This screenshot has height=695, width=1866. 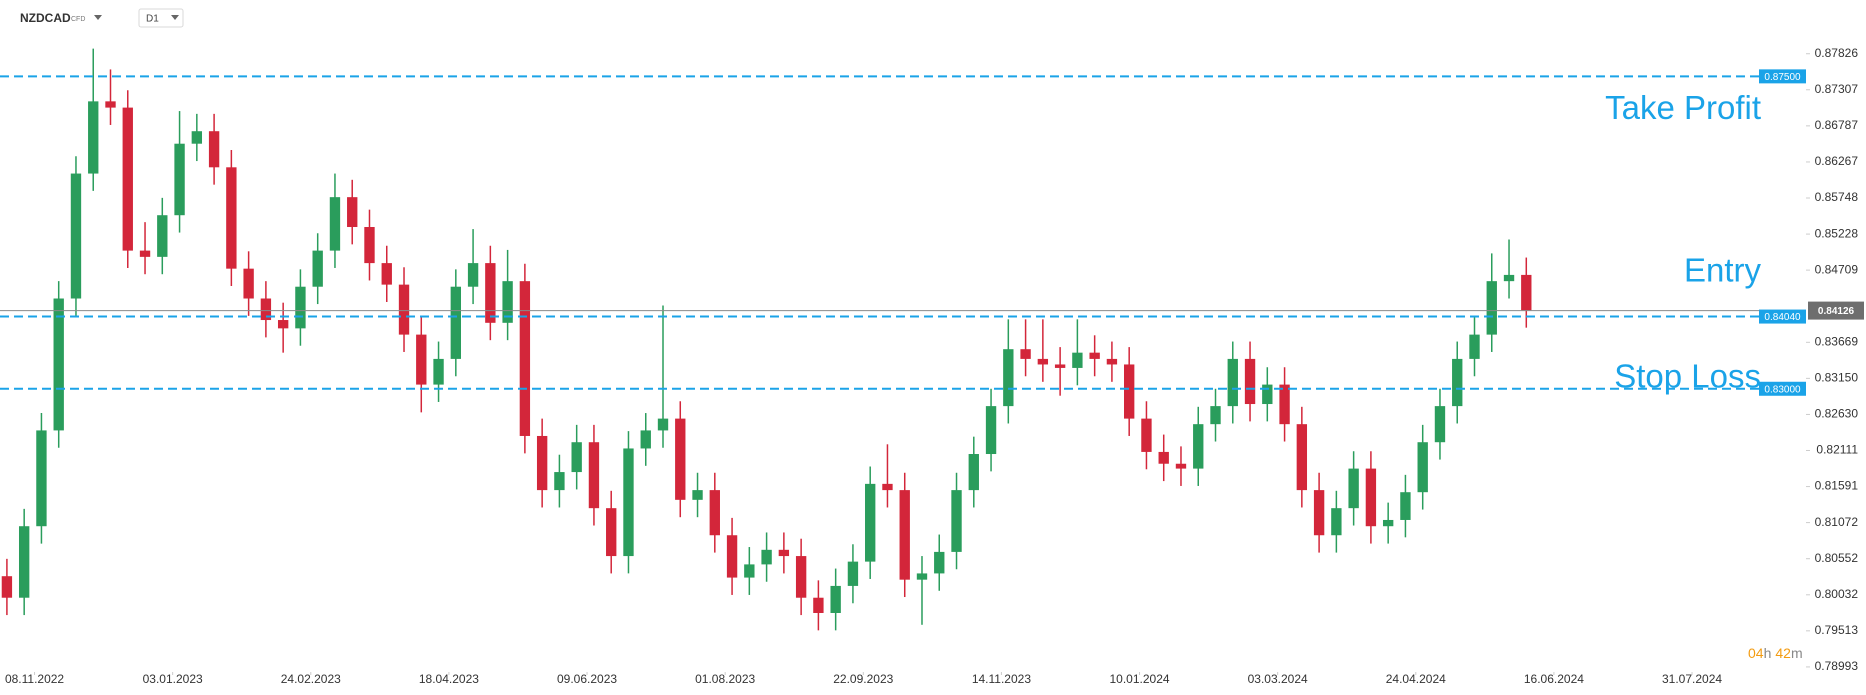 I want to click on x-tick-label: 31.07.2024, so click(x=1692, y=679).